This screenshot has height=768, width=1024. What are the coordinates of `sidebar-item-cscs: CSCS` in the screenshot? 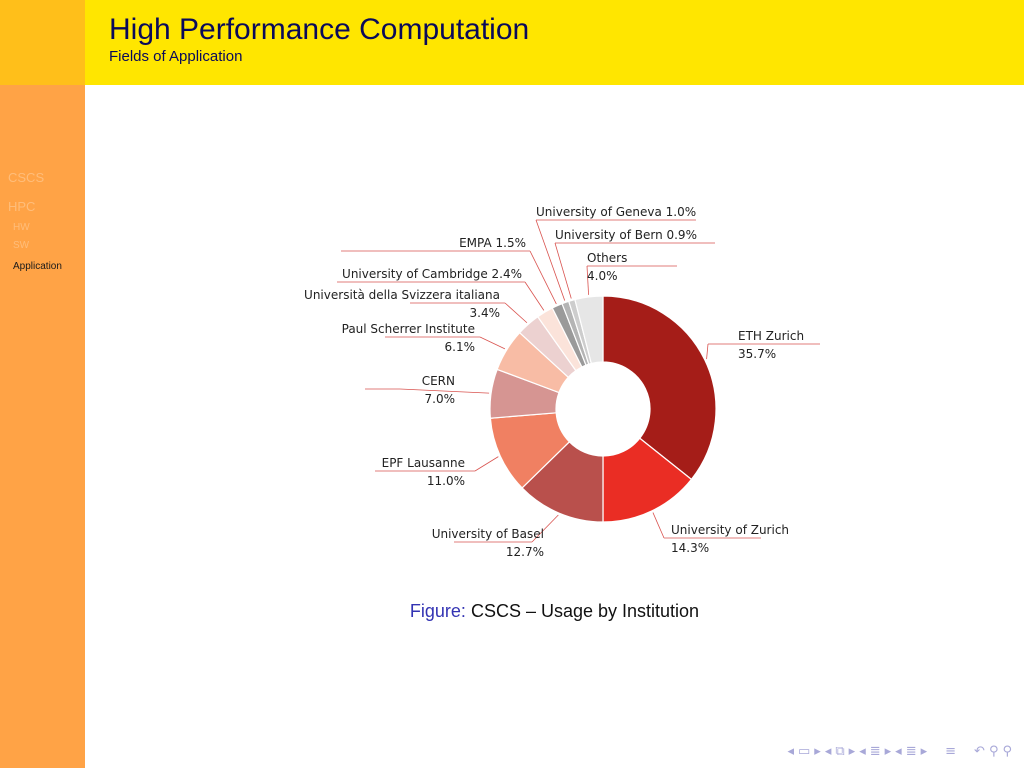 It's located at (26, 177).